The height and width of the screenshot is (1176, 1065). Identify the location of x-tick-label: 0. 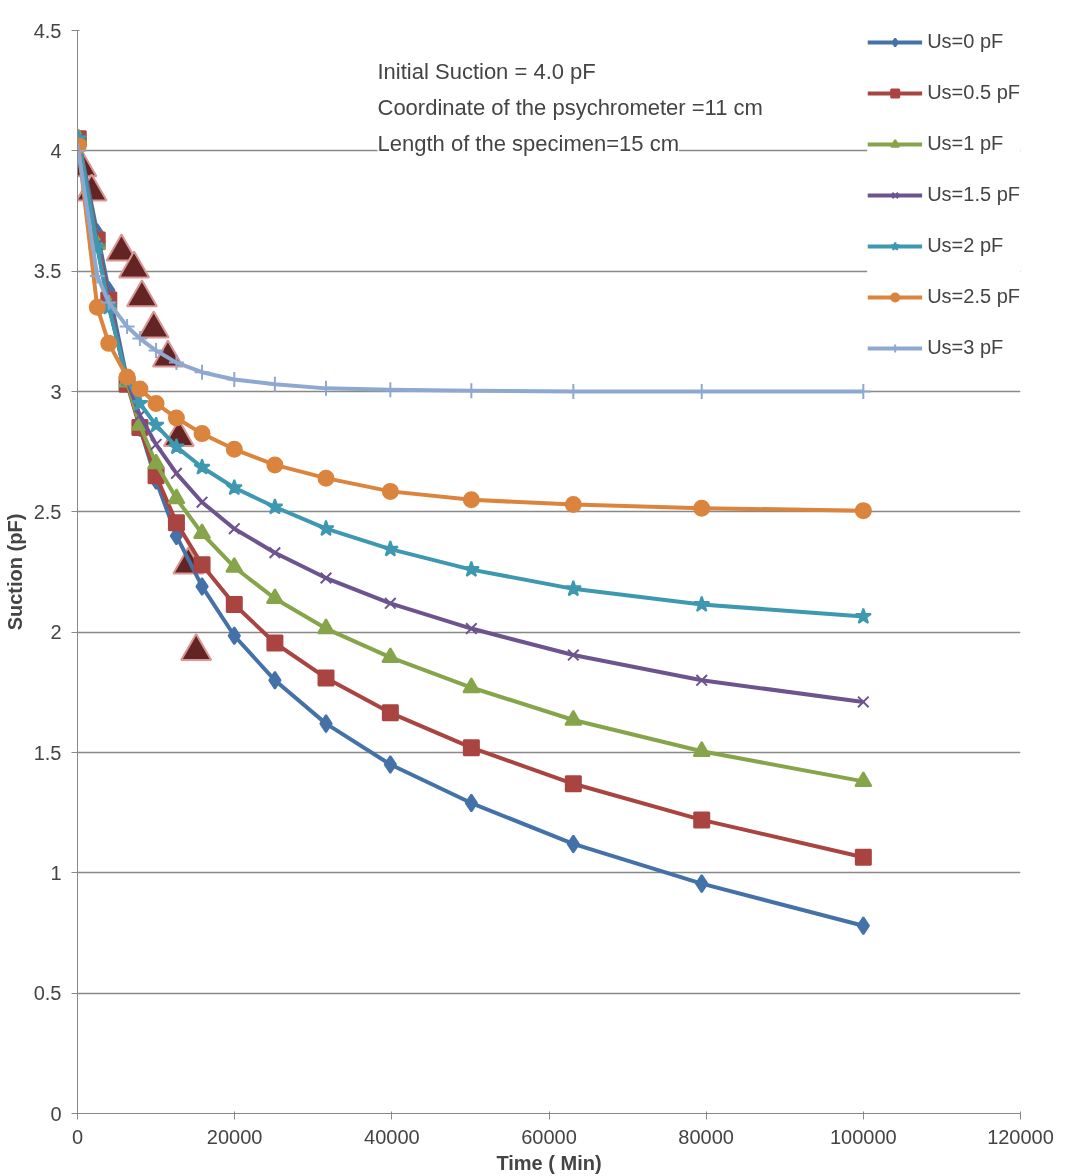
(77, 1136).